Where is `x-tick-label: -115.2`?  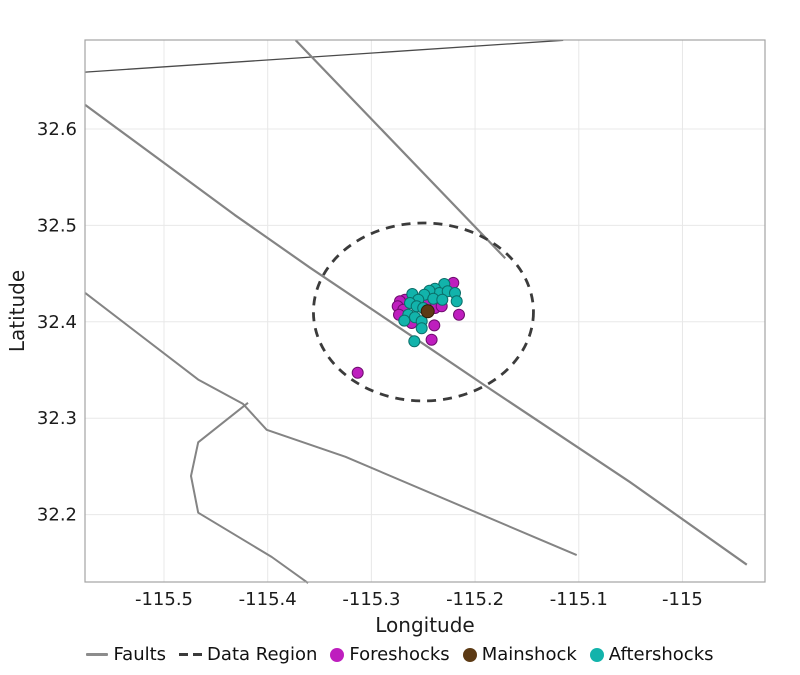
x-tick-label: -115.2 is located at coordinates (475, 599).